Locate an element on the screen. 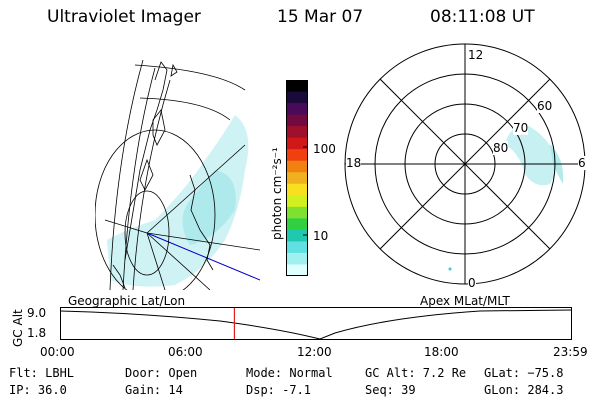  colorbar-unit-label: photon cm⁻²s⁻¹ is located at coordinates (277, 193).